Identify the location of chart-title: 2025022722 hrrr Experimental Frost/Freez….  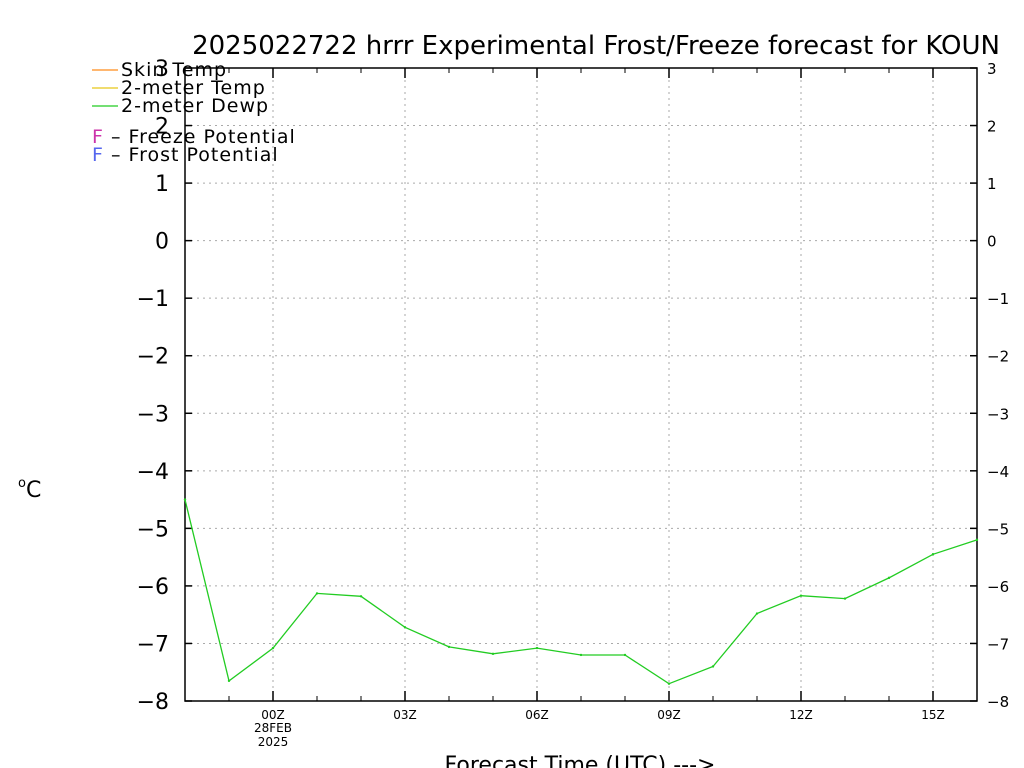
(596, 46).